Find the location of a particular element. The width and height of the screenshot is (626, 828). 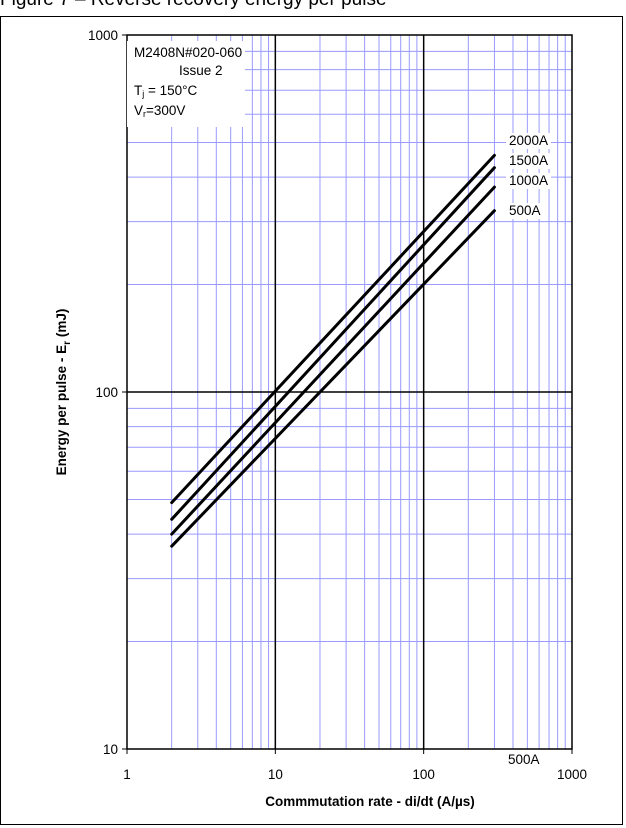

y-tick-label: 100 is located at coordinates (106, 392).